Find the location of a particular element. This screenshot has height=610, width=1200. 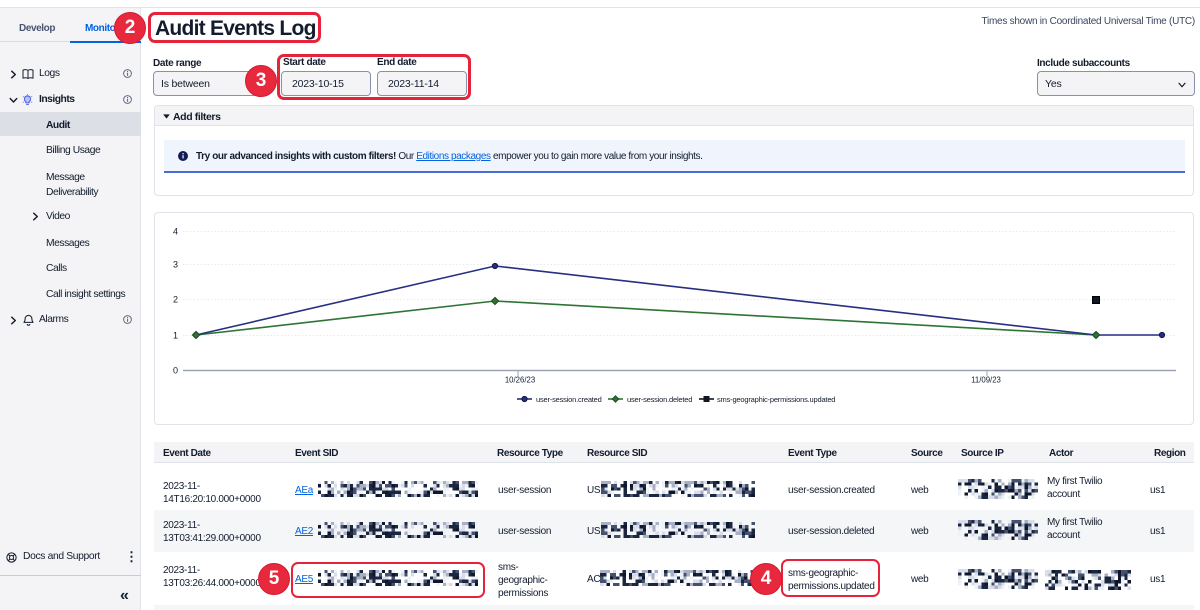

svg-text: 1 is located at coordinates (175, 336).